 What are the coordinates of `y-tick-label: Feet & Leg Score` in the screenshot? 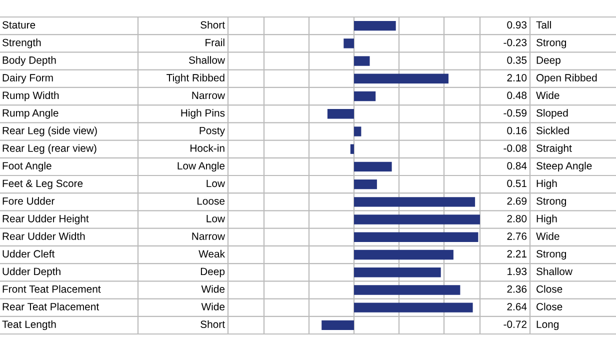 It's located at (42, 185).